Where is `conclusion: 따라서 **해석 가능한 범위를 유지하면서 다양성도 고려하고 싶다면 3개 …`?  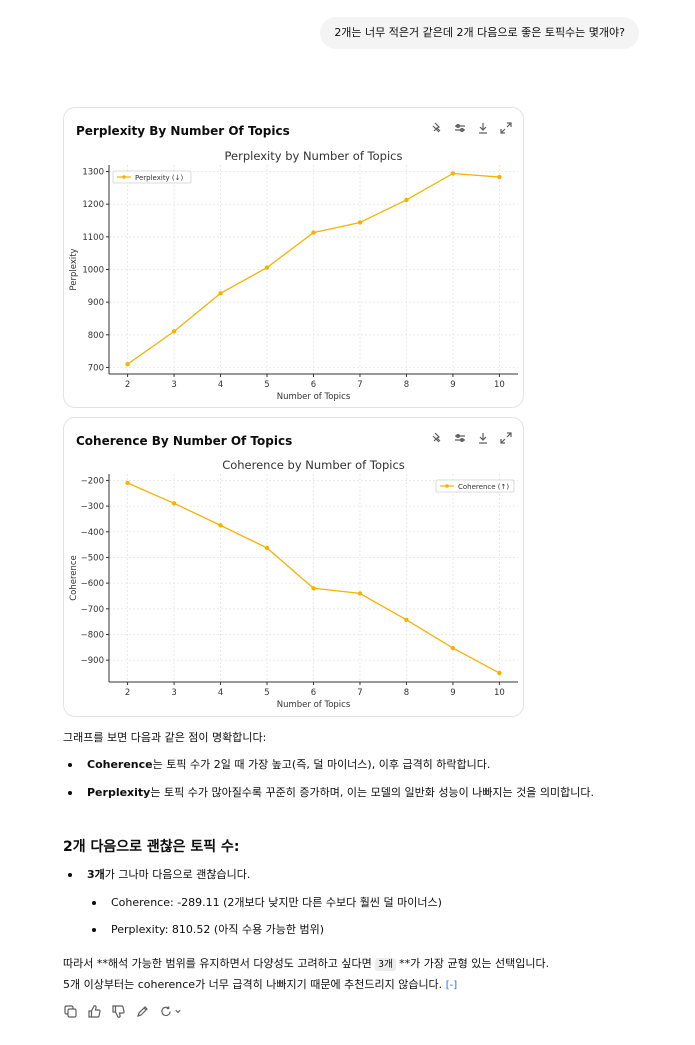
conclusion: 따라서 **해석 가능한 범위를 유지하면서 다양성도 고려하고 싶다면 3개 … is located at coordinates (350, 975).